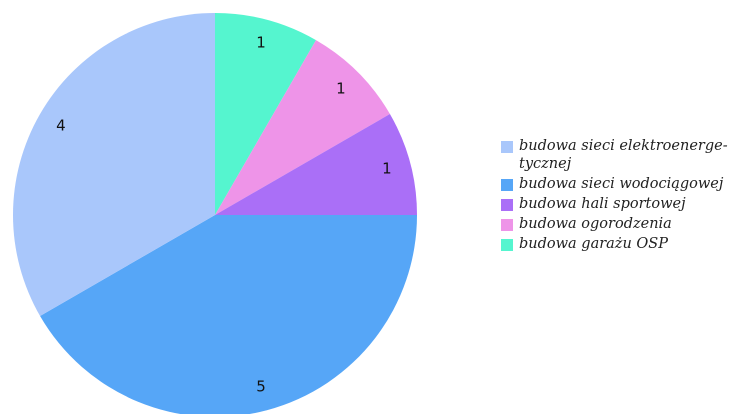  I want to click on legend-label: budowa sieci elektroenerge-tycznej, so click(623, 155).